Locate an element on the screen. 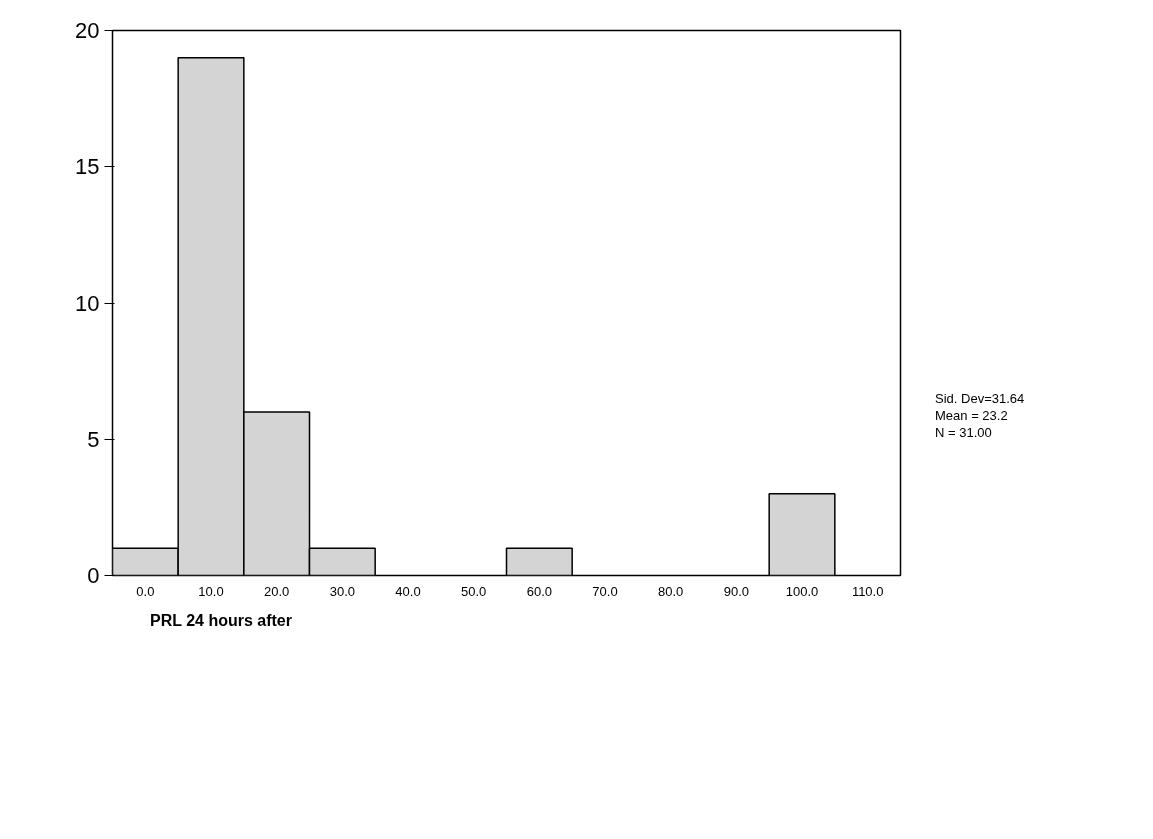  x-tick-label: 30.0 is located at coordinates (342, 591).